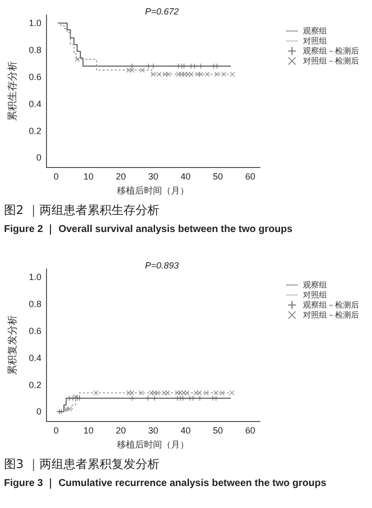 The image size is (372, 508). Describe the element at coordinates (12, 91) in the screenshot. I see `y-axis-title: 累积生存分析` at that location.